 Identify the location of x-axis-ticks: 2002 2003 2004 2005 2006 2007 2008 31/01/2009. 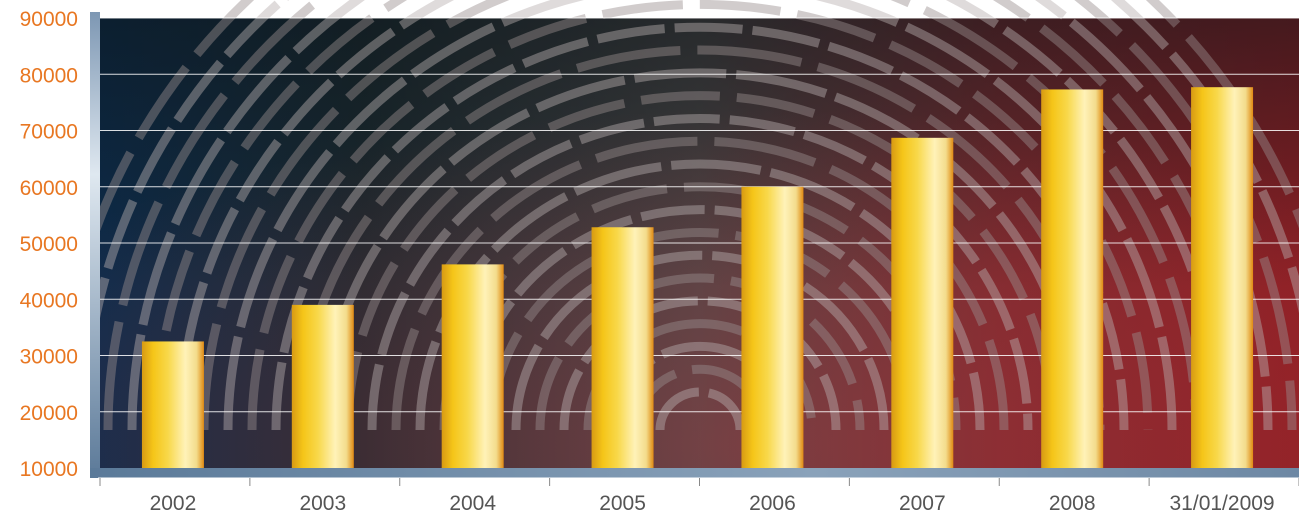
(712, 503).